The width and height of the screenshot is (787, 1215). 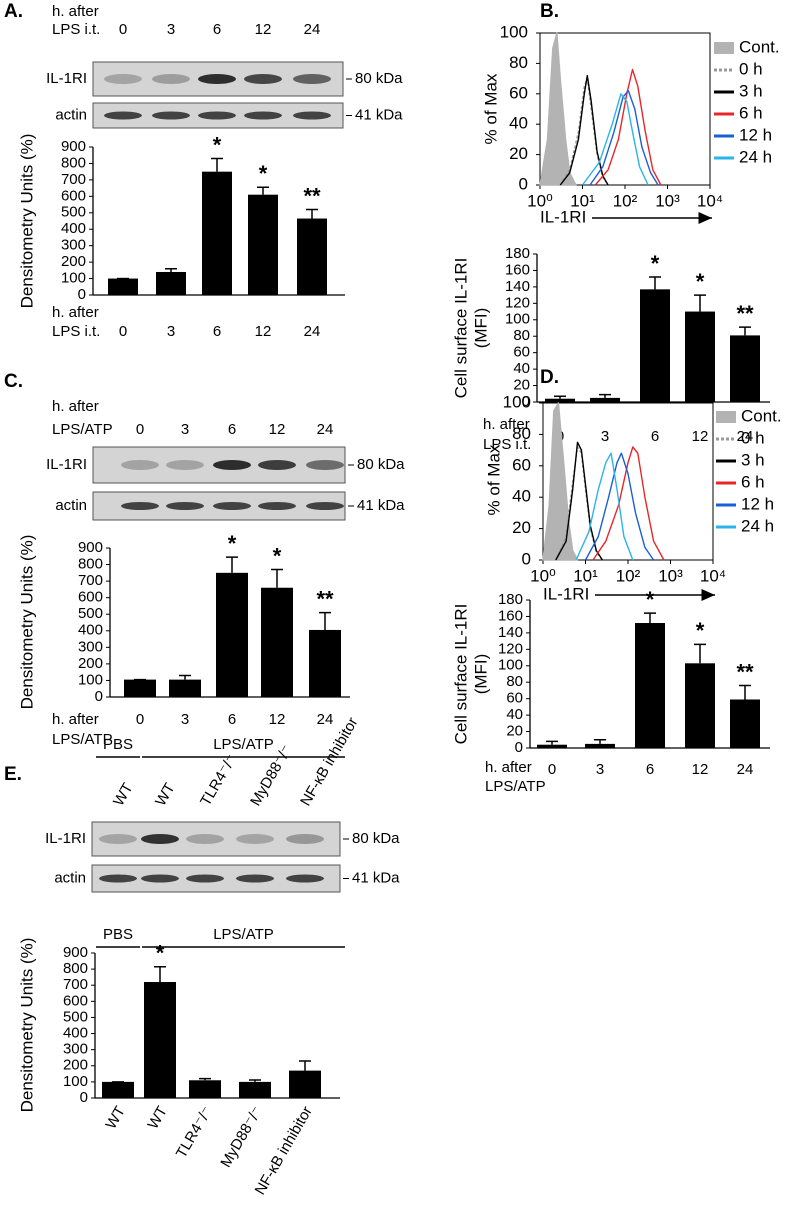 I want to click on legend-label: Cont., so click(x=761, y=415).